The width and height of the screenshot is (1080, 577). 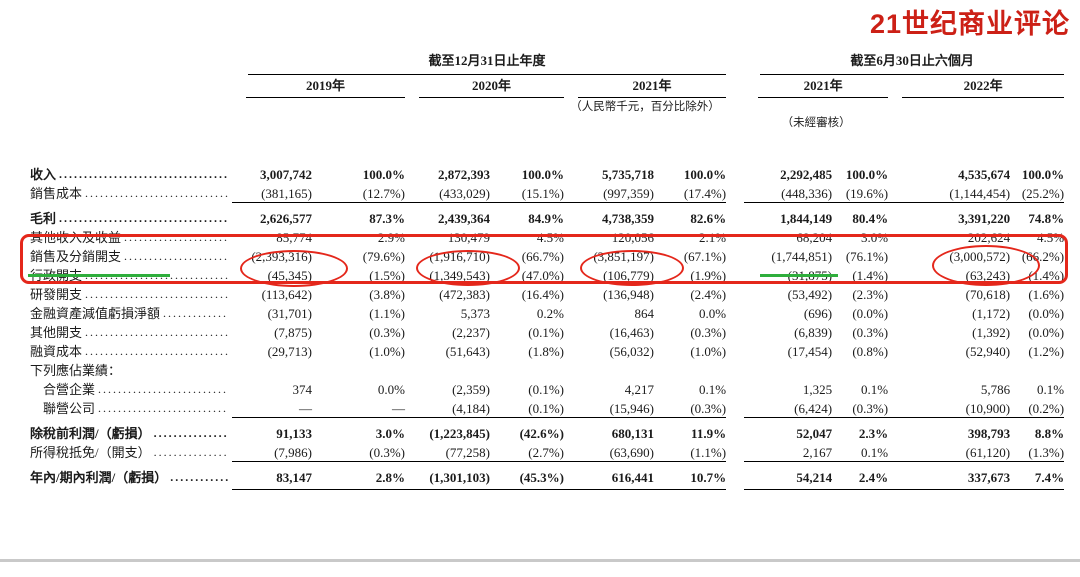 I want to click on value-cell: (1,744,851), so click(x=802, y=256).